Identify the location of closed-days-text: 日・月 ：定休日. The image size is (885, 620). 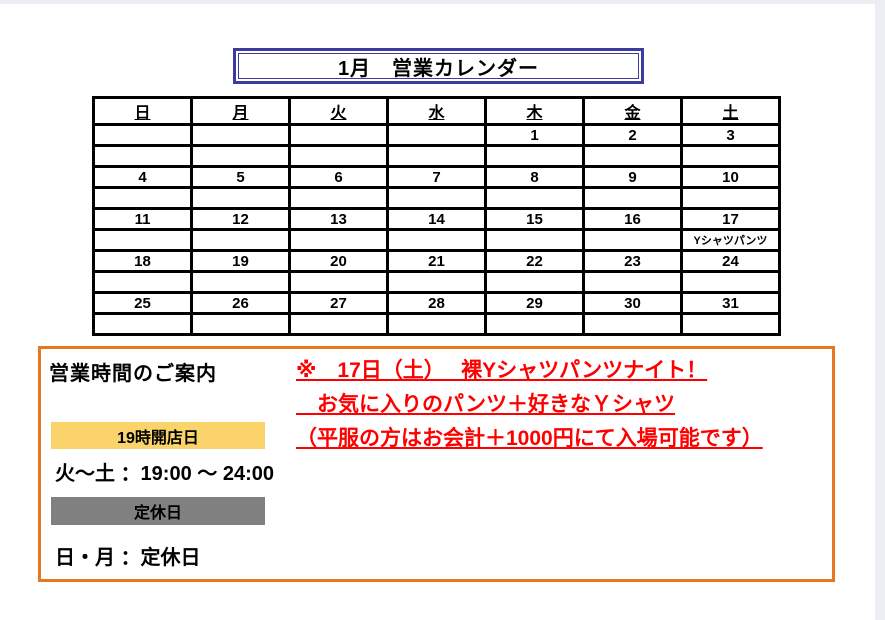
(128, 558).